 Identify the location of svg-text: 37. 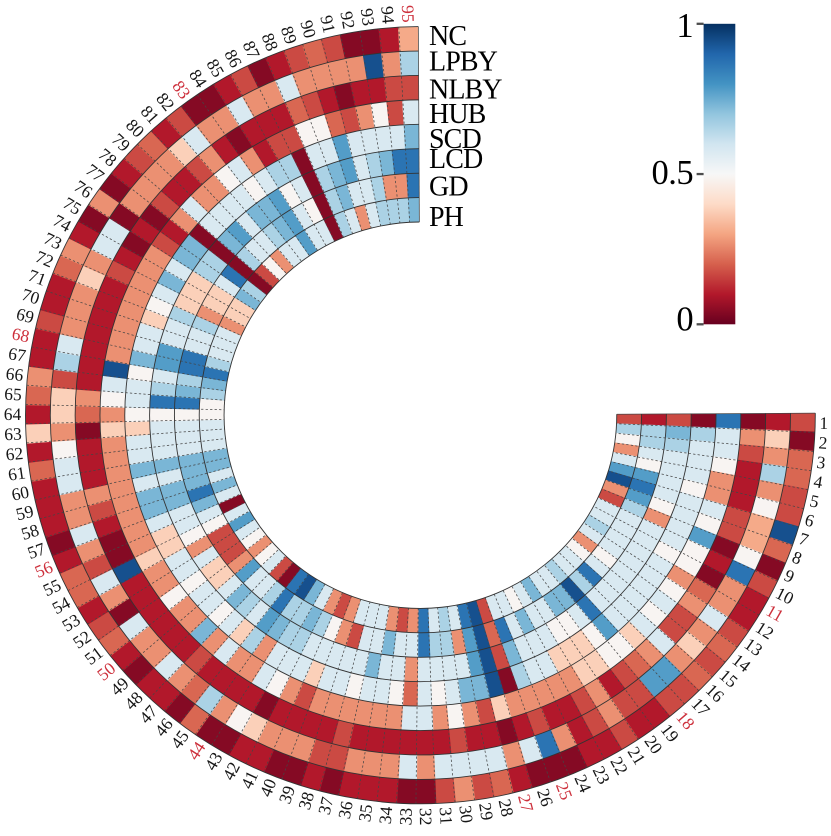
(326, 806).